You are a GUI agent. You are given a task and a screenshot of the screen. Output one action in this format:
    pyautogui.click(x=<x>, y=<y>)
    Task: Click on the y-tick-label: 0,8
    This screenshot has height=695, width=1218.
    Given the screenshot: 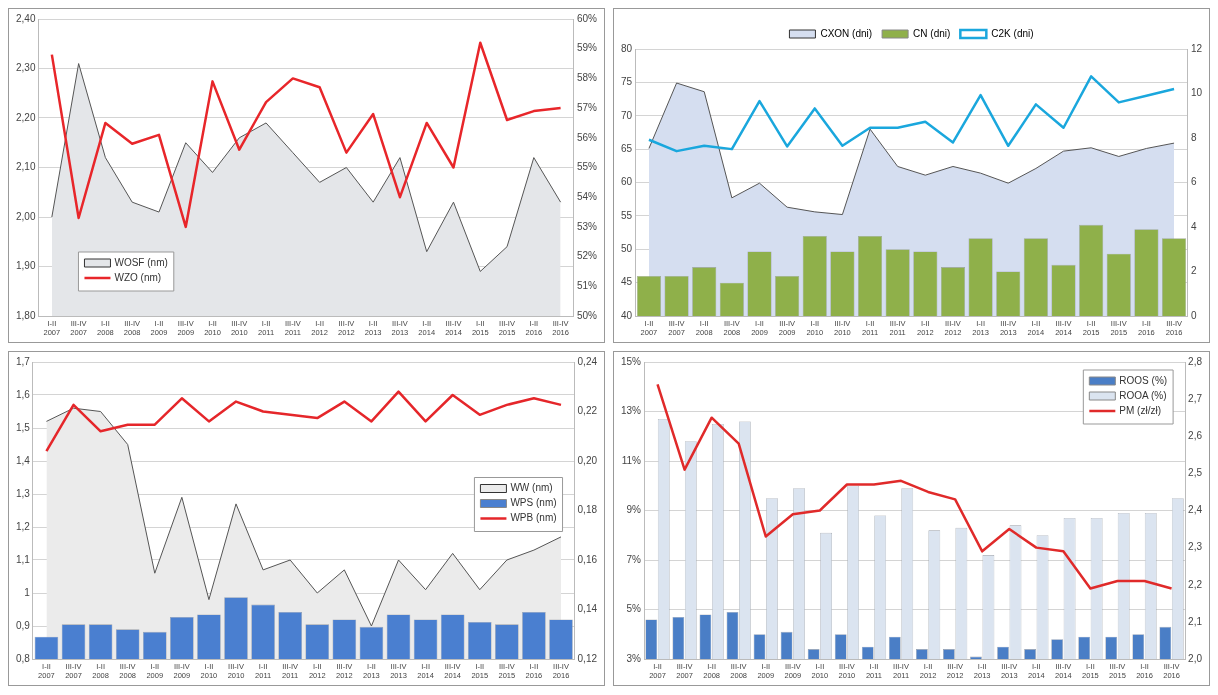 What is the action you would take?
    pyautogui.click(x=23, y=658)
    